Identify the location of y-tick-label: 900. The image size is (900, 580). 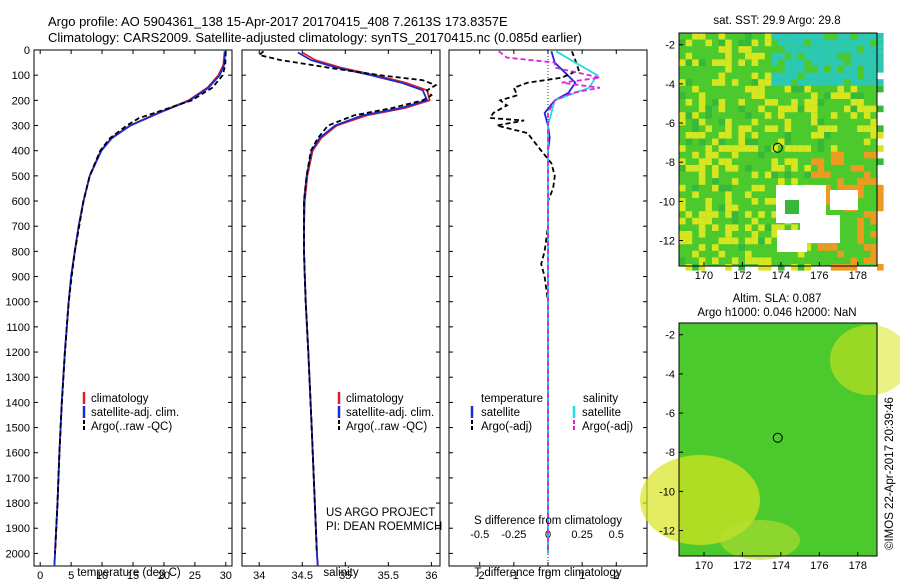
(21, 278).